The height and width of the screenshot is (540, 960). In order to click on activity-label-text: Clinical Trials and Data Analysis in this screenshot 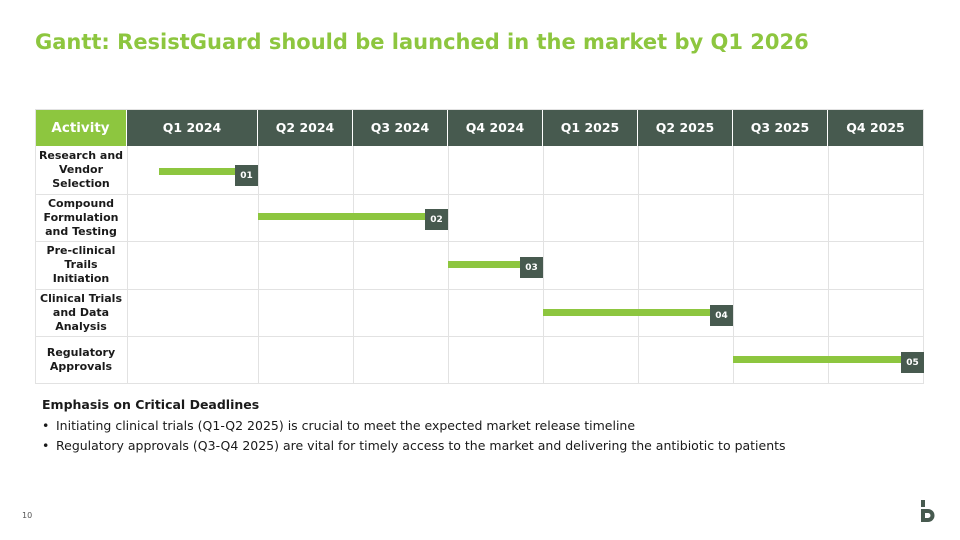, I will do `click(81, 312)`.